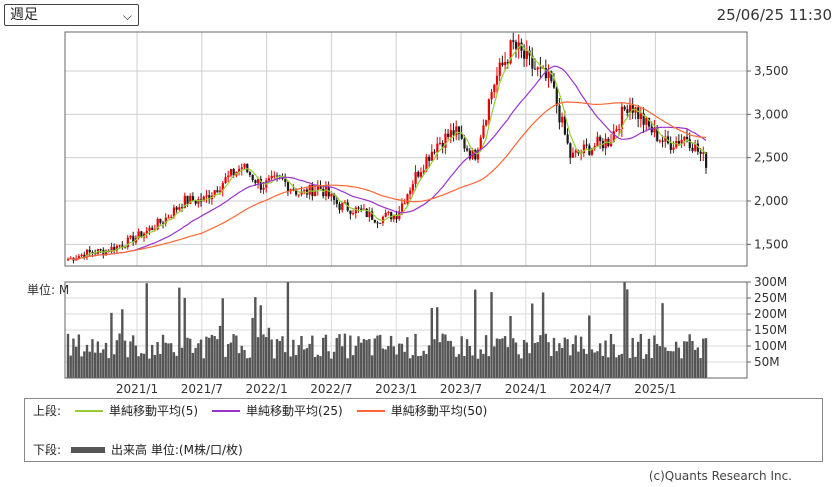 The image size is (838, 487). What do you see at coordinates (71, 15) in the screenshot?
I see `period-select: 週足 ⌵` at bounding box center [71, 15].